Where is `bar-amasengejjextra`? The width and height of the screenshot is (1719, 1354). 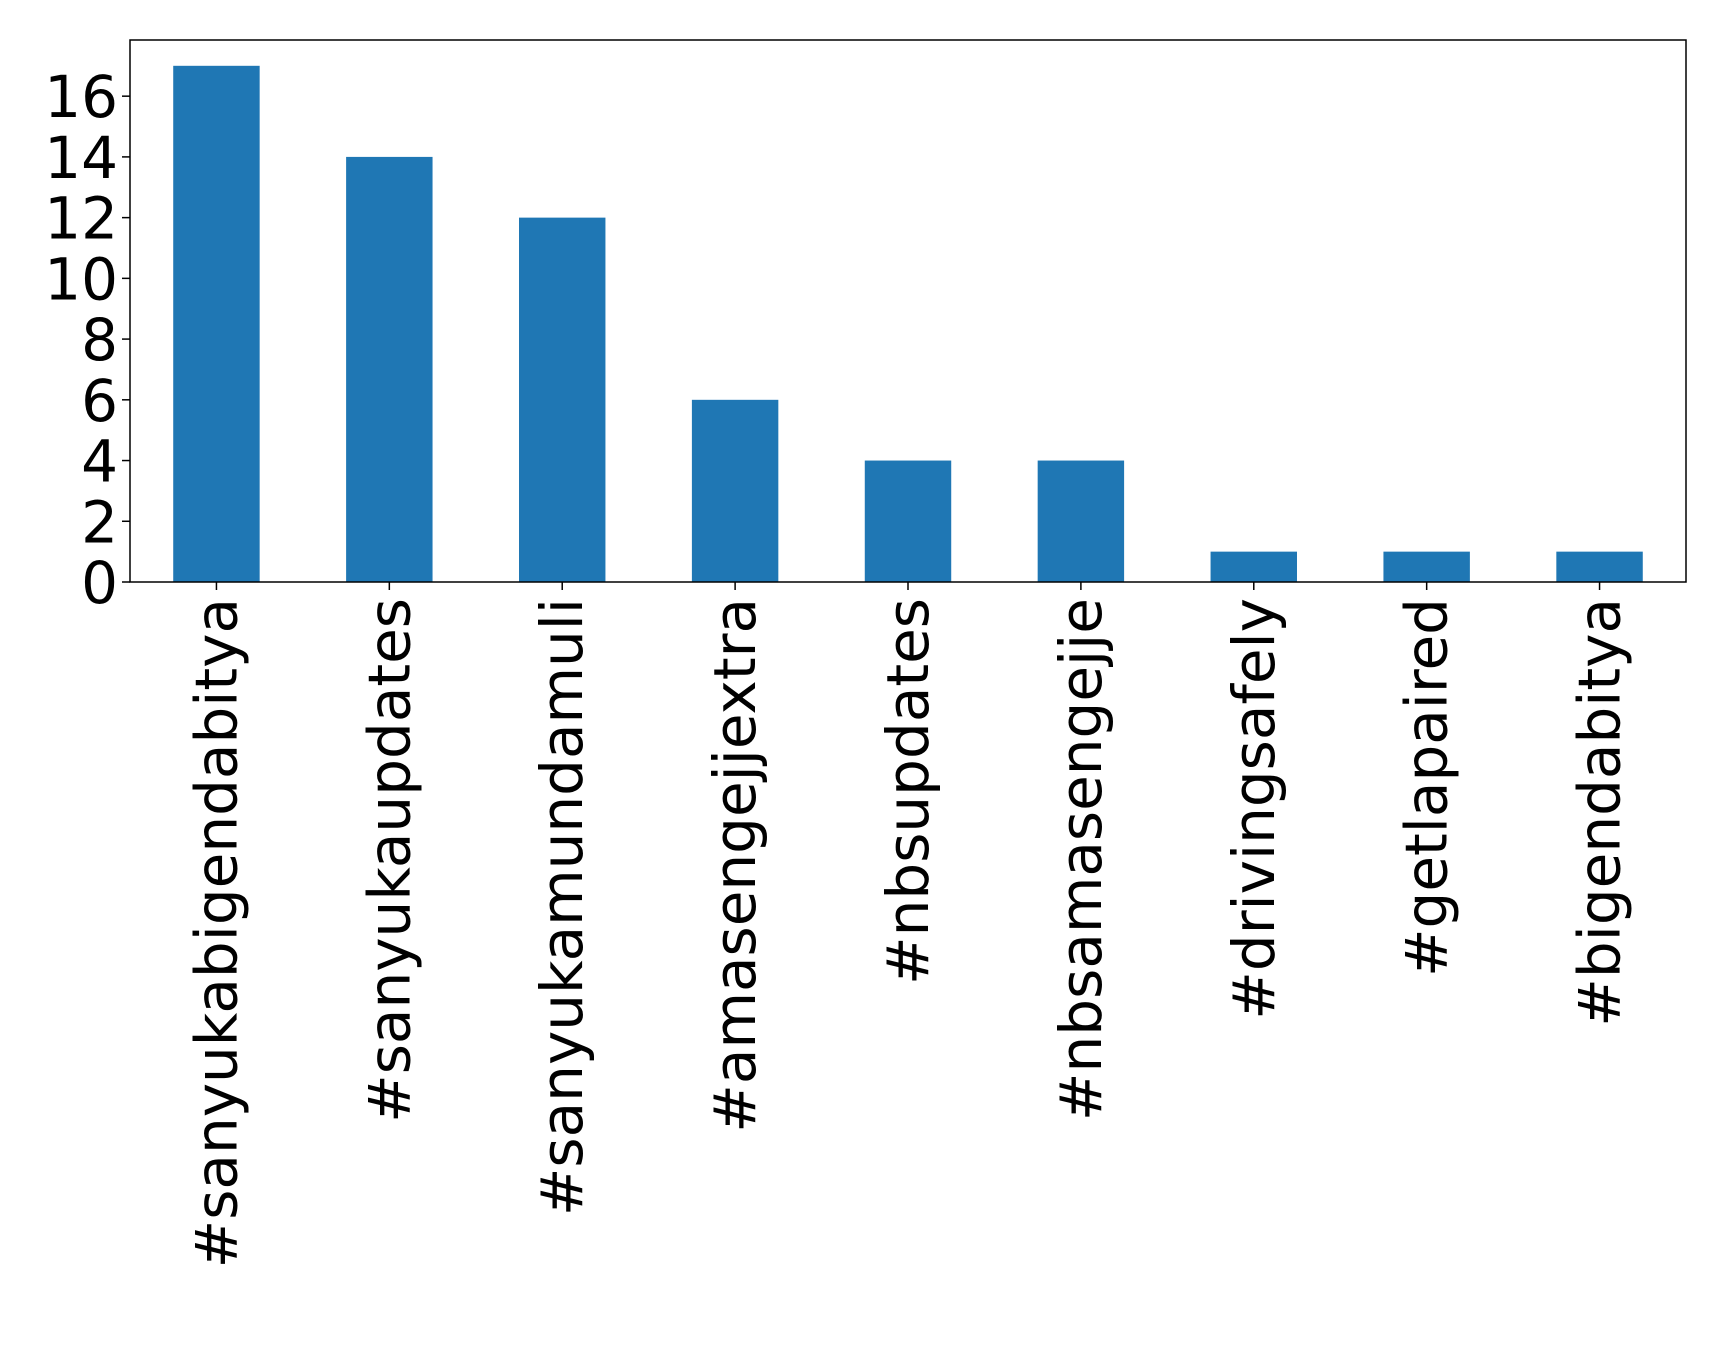
bar-amasengejjextra is located at coordinates (735, 490).